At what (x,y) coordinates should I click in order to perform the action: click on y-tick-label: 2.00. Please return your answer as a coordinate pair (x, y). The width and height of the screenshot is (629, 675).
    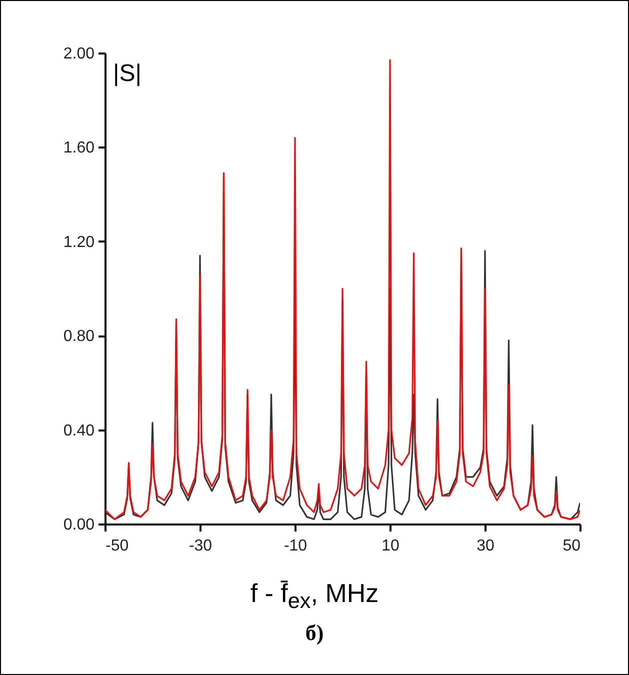
    Looking at the image, I should click on (79, 54).